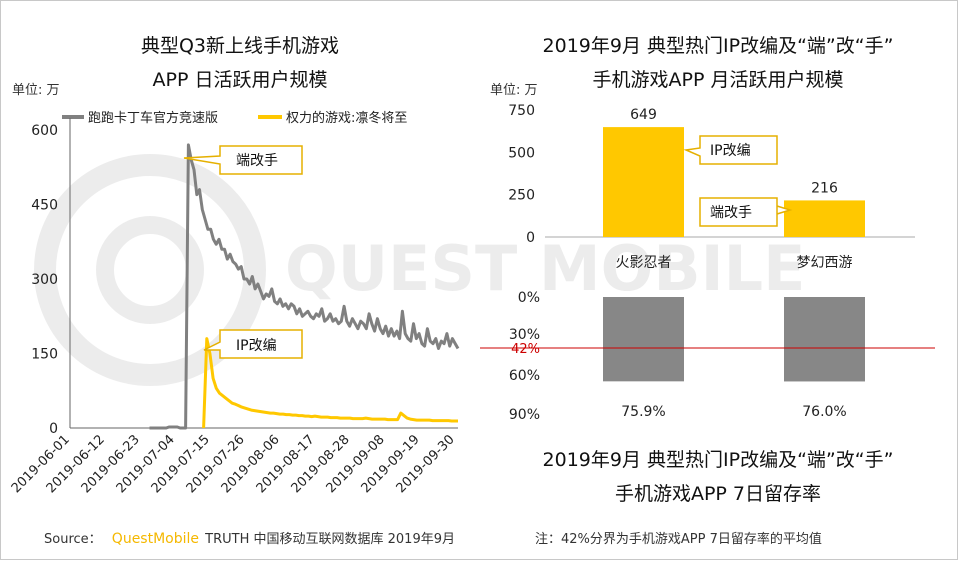  What do you see at coordinates (155, 539) in the screenshot?
I see `footer-brand: QuestMobile` at bounding box center [155, 539].